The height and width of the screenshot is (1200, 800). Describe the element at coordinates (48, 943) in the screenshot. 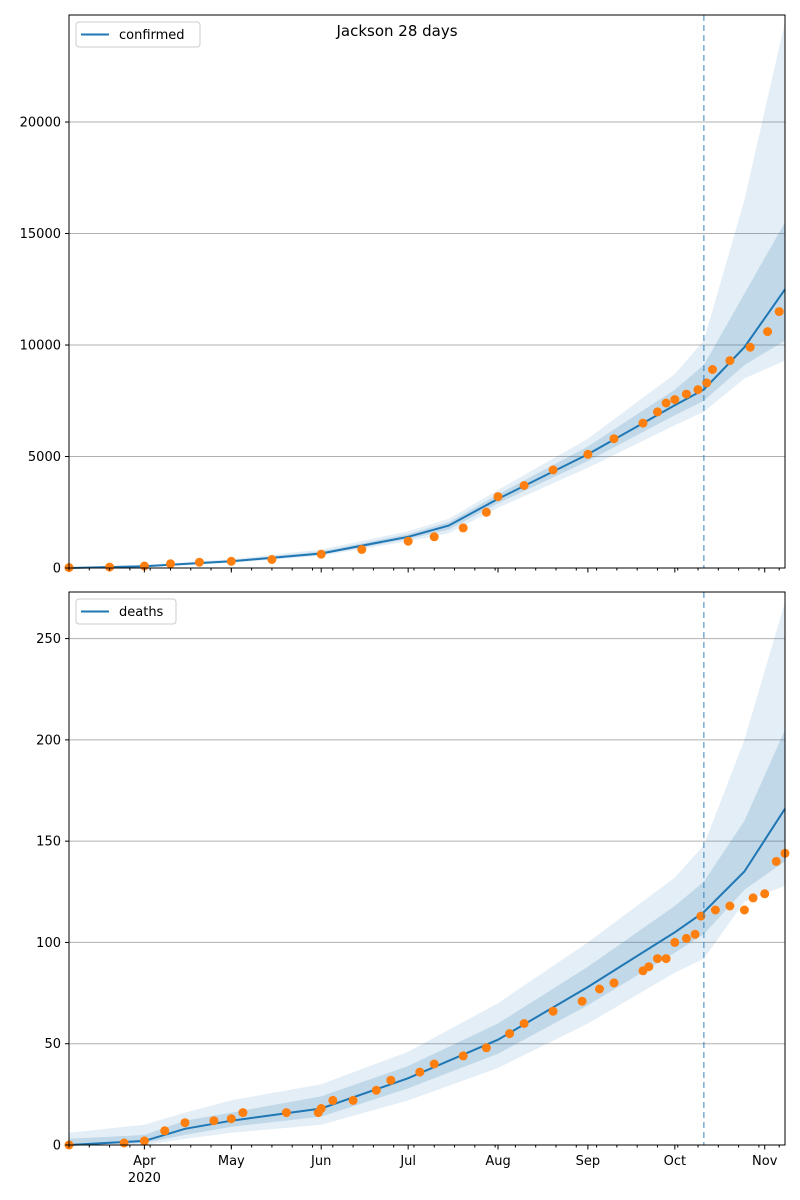

I see `y-tick-label: 100` at that location.